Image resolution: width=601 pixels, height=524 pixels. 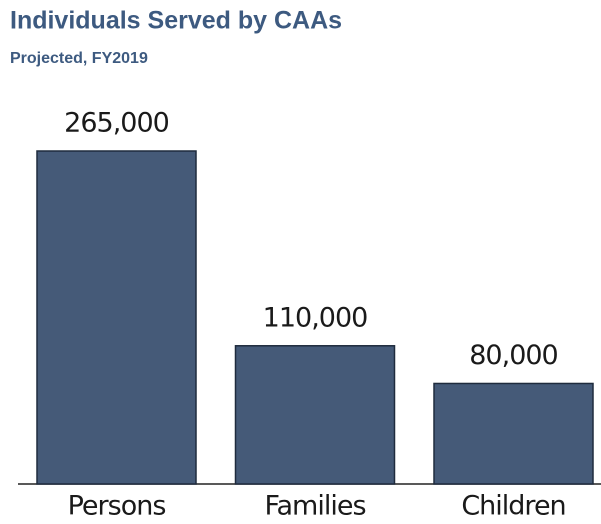 I want to click on value-label: 110,000, so click(x=315, y=317).